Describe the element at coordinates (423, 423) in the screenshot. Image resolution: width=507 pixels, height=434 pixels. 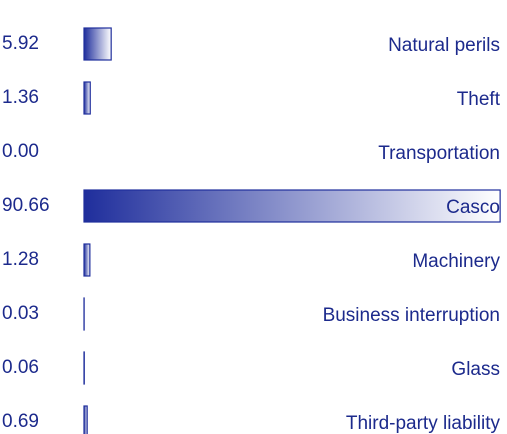
I see `category-label: Third-party liability` at that location.